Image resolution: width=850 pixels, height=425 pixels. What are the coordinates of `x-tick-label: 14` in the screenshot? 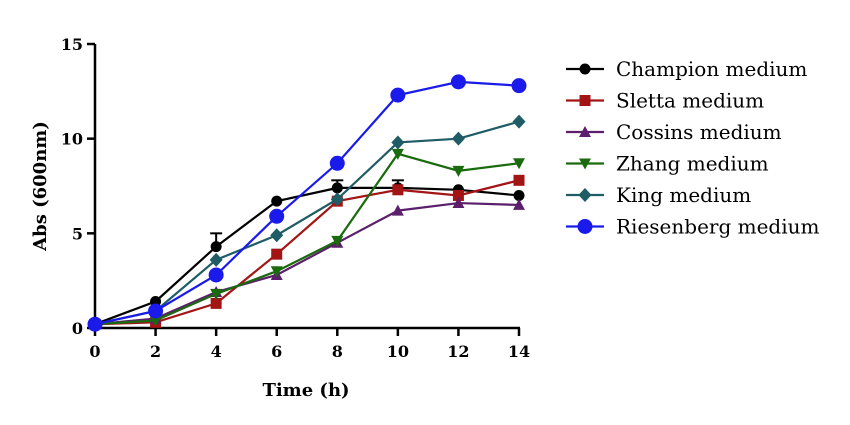 It's located at (519, 351).